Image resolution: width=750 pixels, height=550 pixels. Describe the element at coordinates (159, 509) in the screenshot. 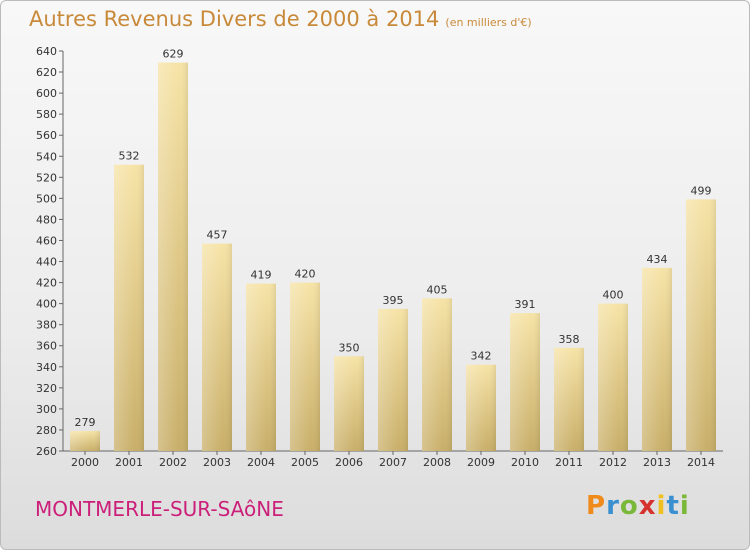

I see `town-name: MONTMERLE-SUR-SAôNE` at that location.